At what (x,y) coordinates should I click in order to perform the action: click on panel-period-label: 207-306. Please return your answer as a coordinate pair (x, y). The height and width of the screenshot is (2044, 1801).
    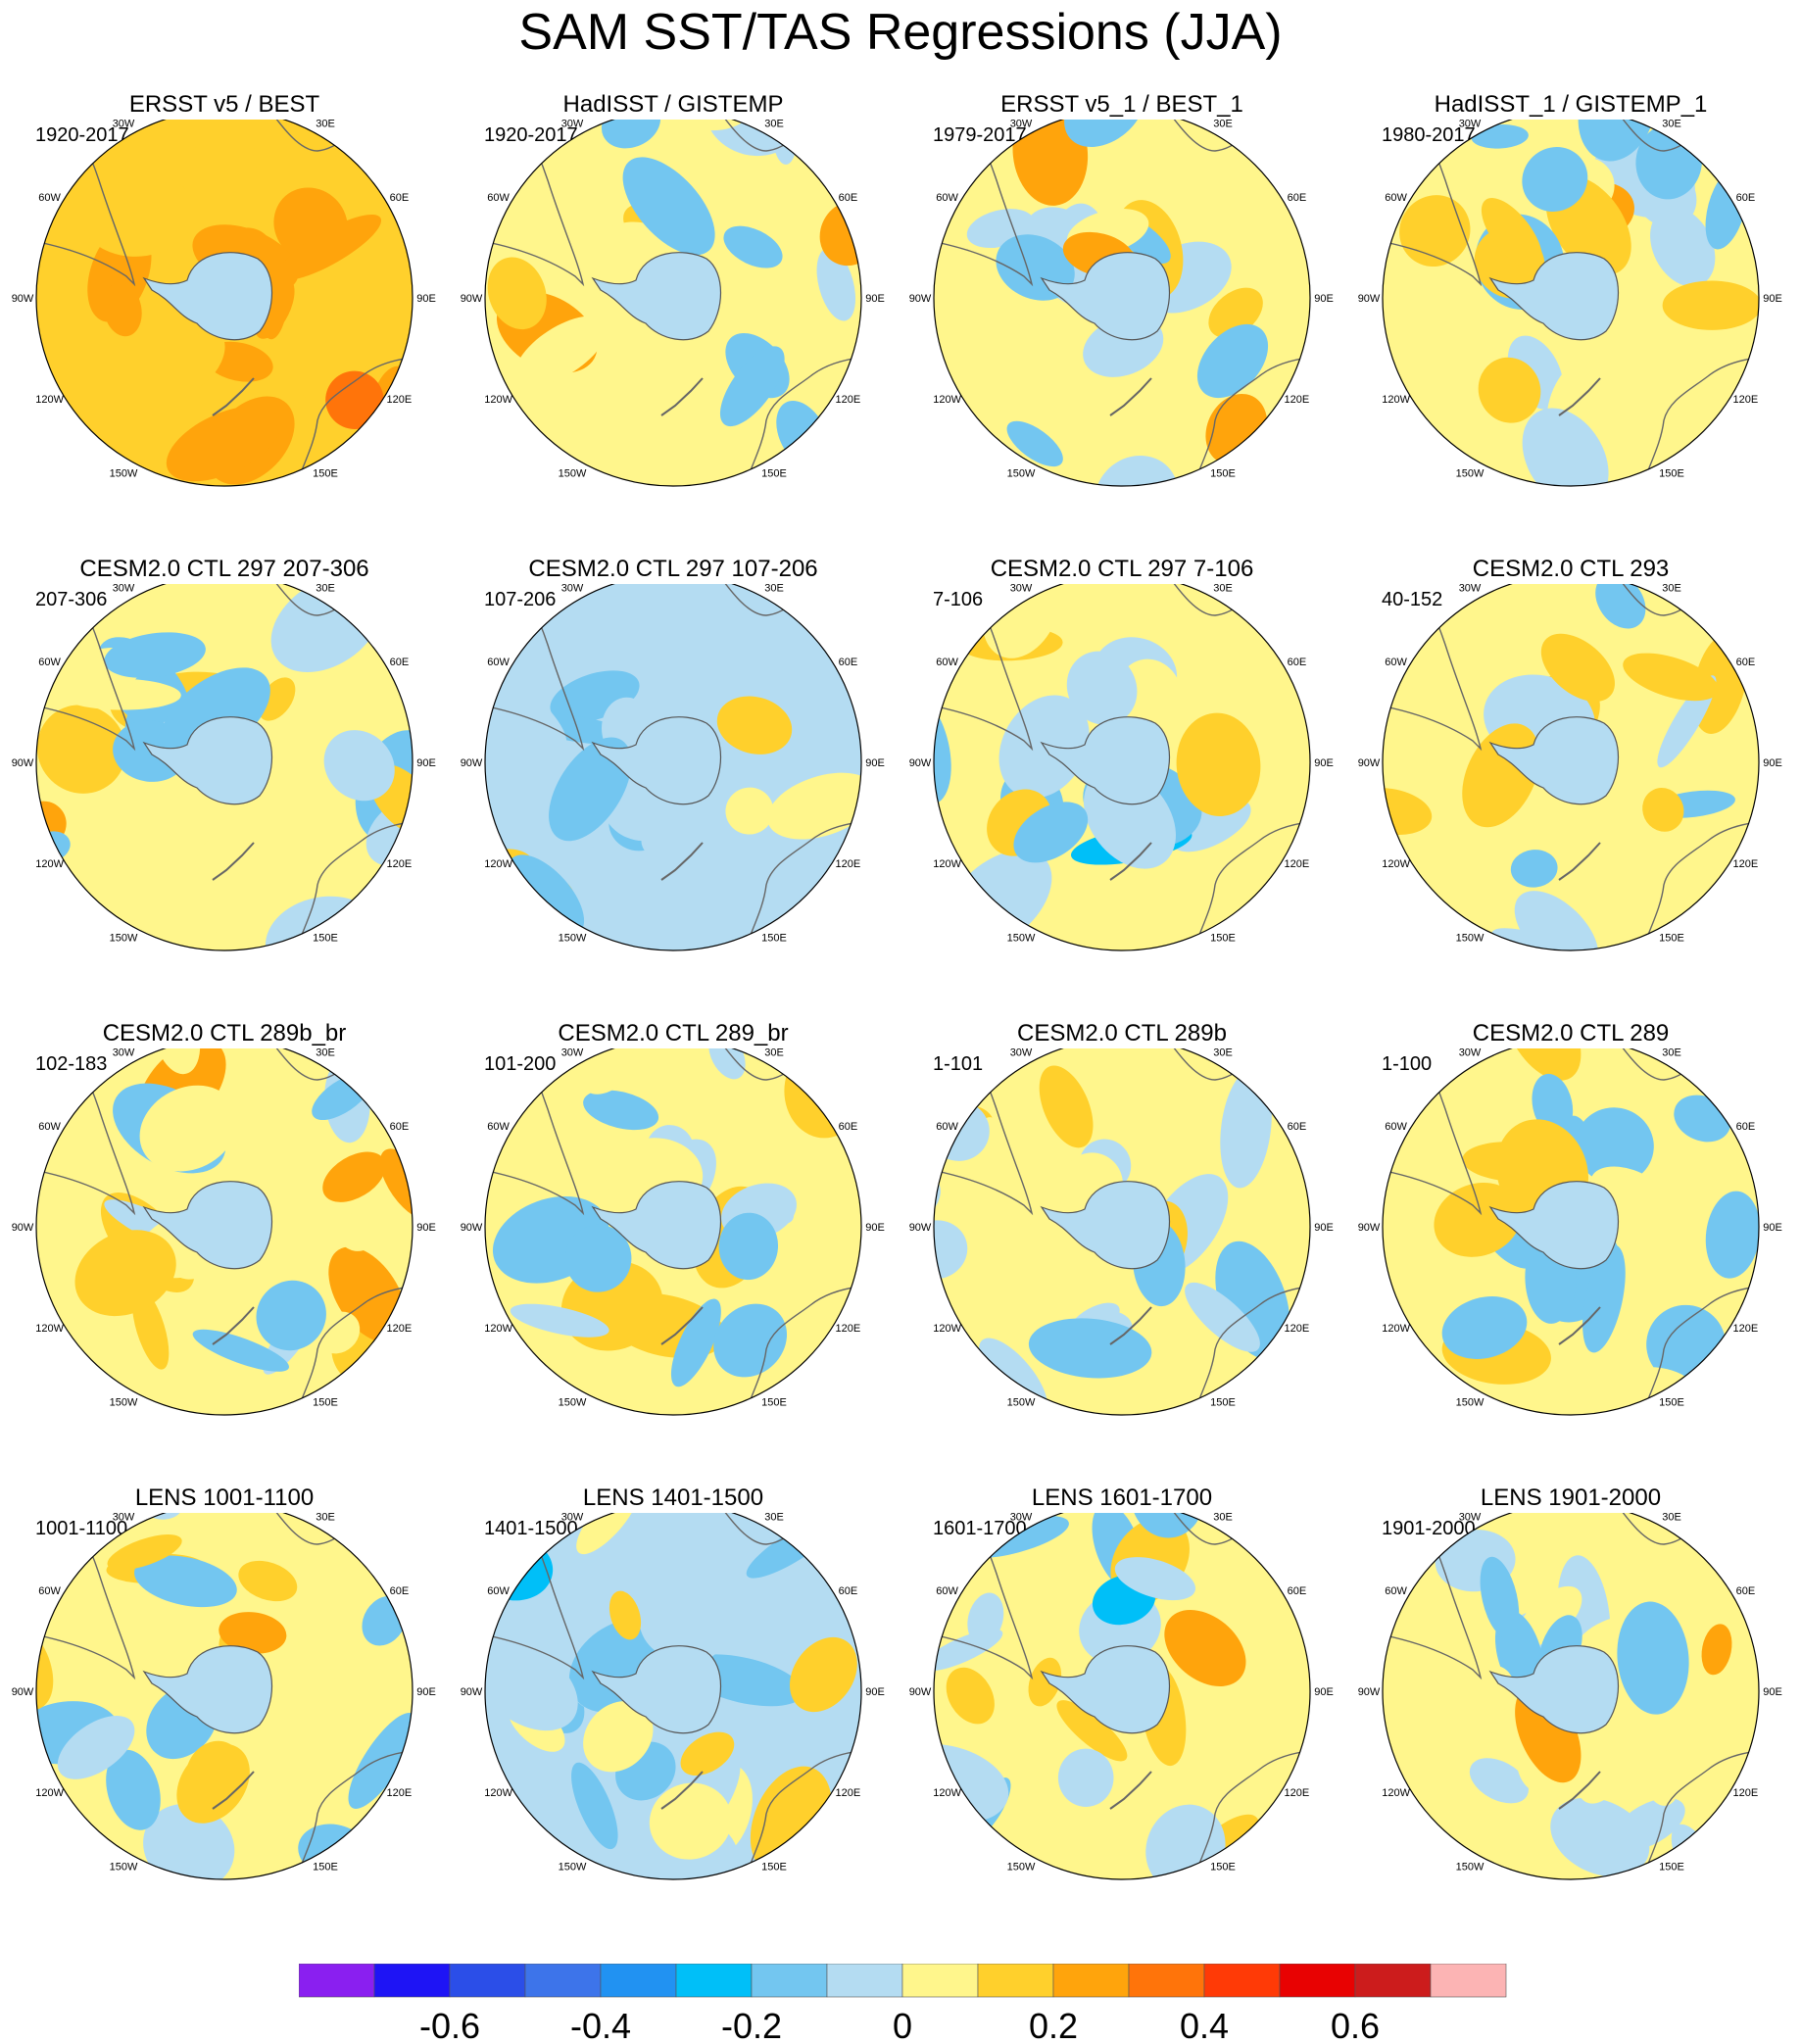
    Looking at the image, I should click on (71, 599).